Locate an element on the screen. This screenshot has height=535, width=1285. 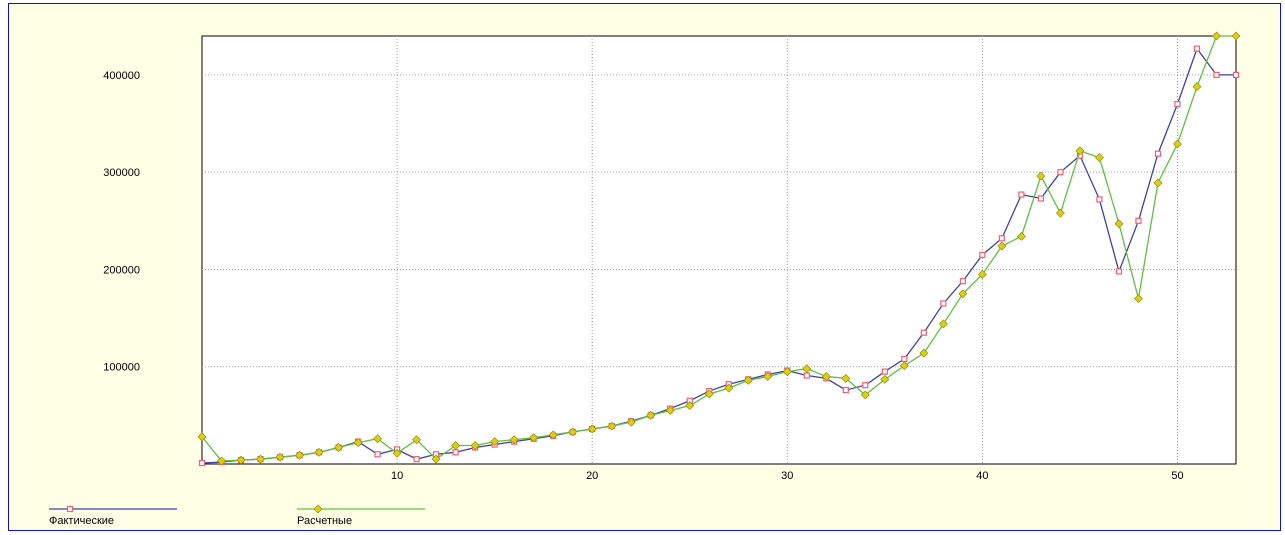
x-tick-label: 20 is located at coordinates (592, 476).